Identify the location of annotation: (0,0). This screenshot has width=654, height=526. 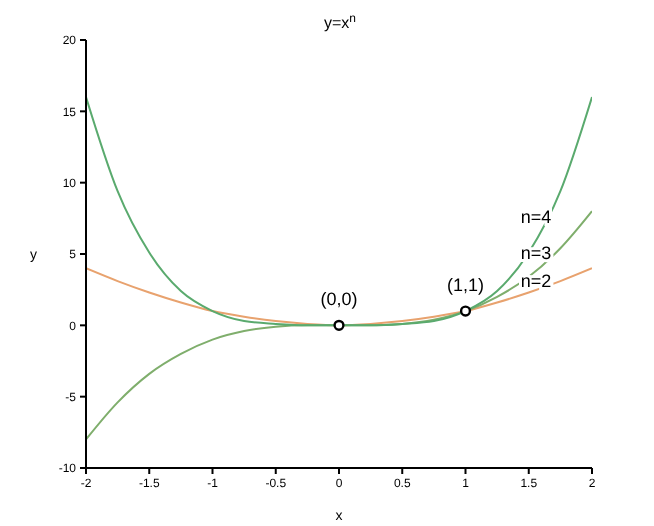
(339, 299).